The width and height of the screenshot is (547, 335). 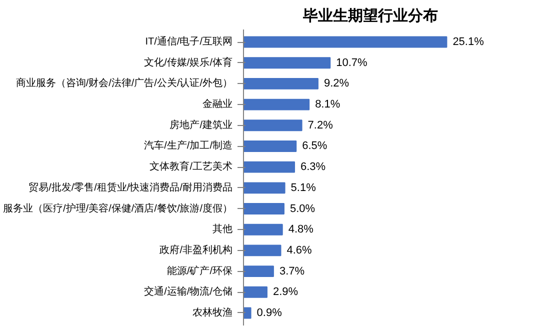 I want to click on data-label: 2.9%, so click(x=285, y=292).